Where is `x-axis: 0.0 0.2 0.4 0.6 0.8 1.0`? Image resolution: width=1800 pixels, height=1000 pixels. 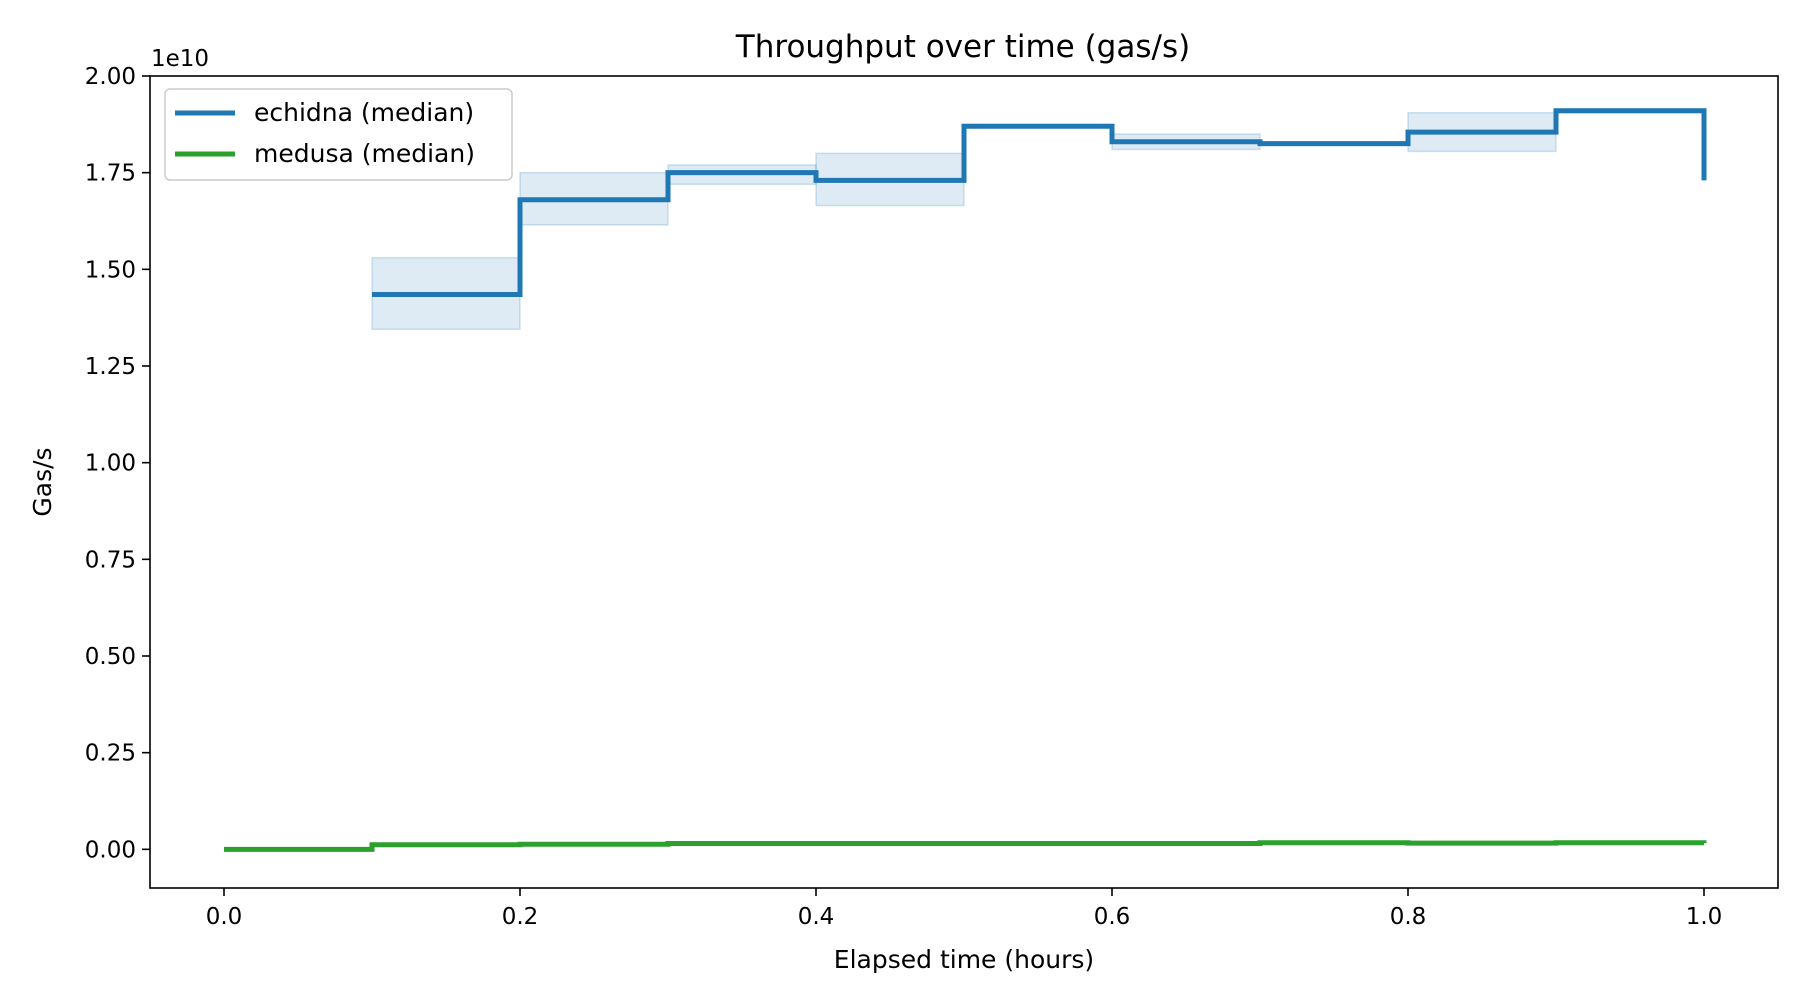
x-axis: 0.0 0.2 0.4 0.6 0.8 1.0 is located at coordinates (964, 909).